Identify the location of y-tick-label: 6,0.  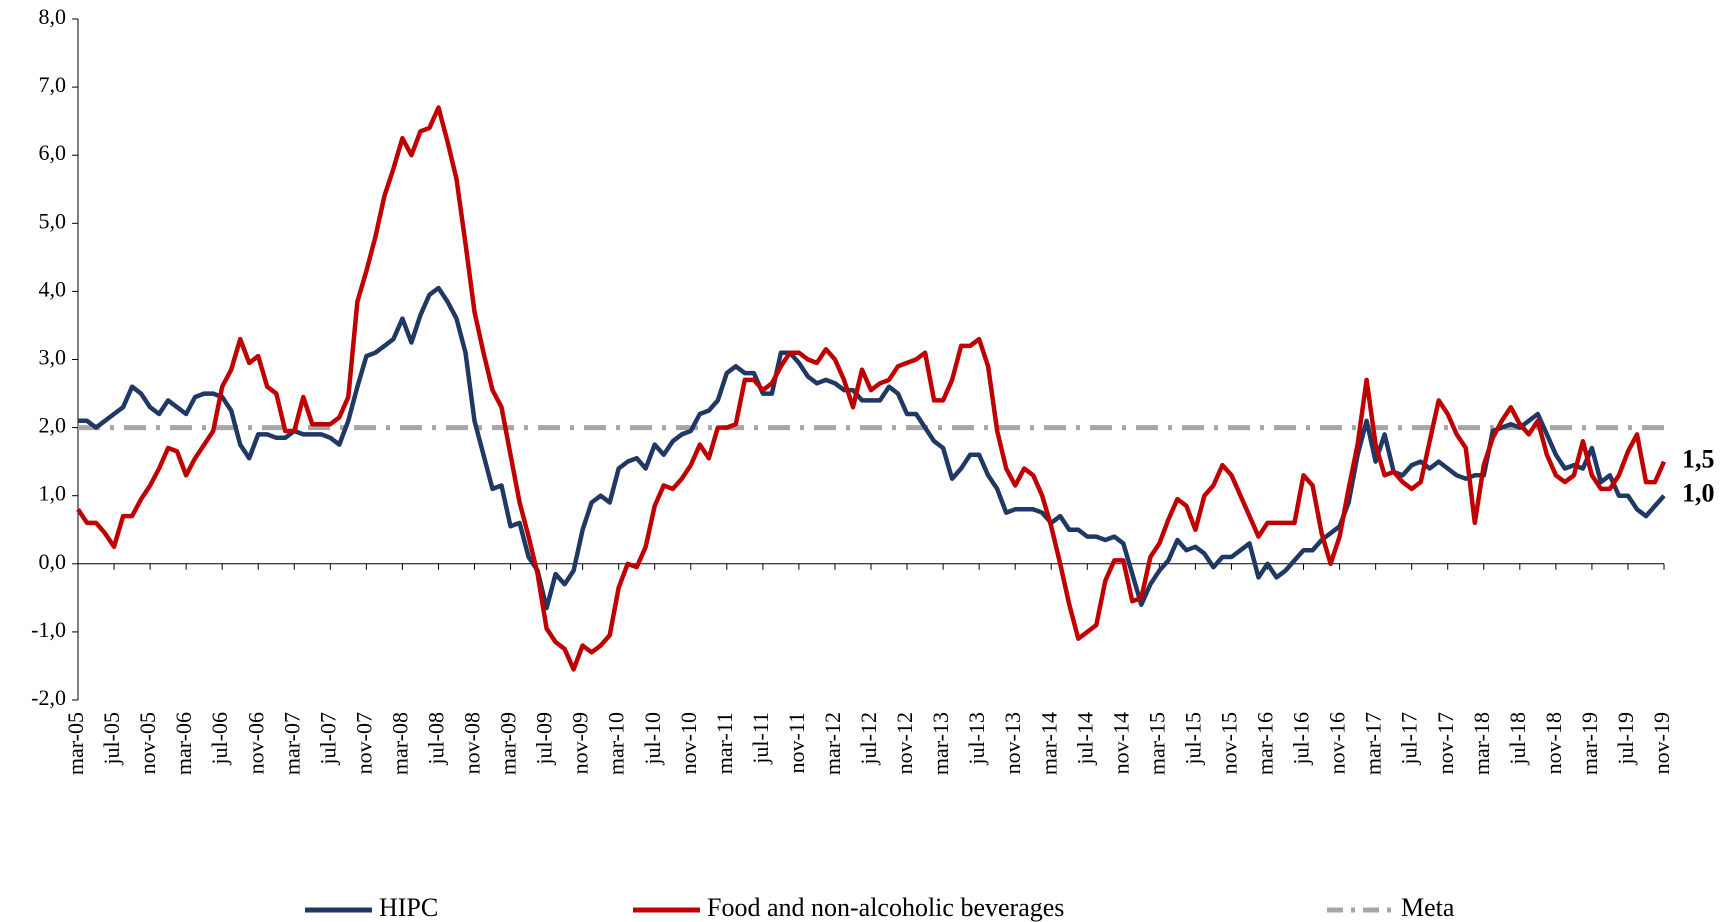
(53, 152).